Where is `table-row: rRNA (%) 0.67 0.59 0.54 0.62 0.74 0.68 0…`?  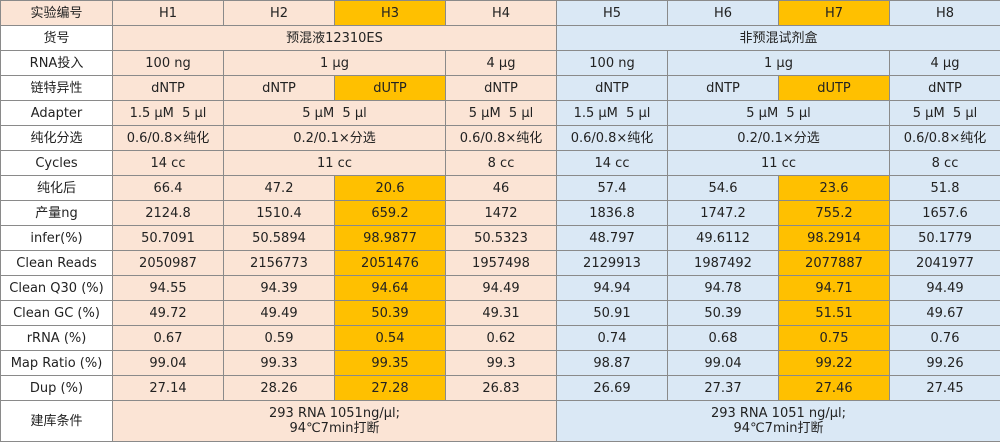
table-row: rRNA (%) 0.67 0.59 0.54 0.62 0.74 0.68 0… is located at coordinates (500, 338).